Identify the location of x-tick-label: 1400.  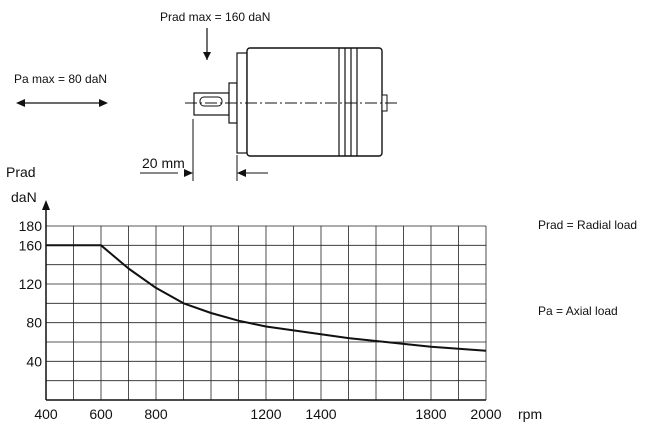
(320, 414).